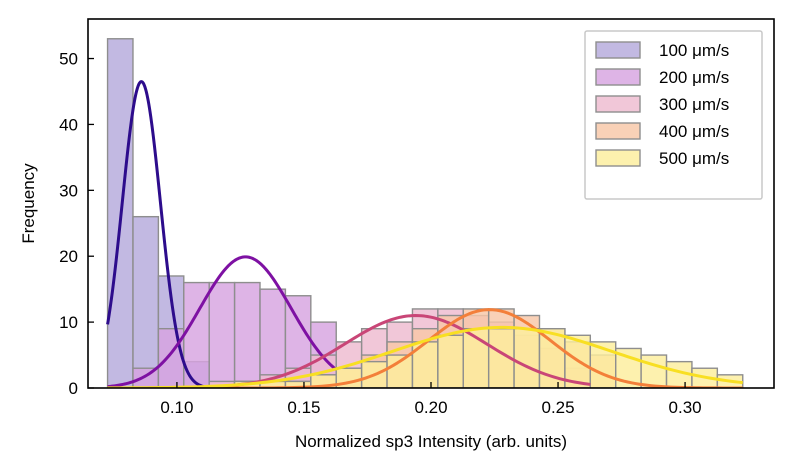  I want to click on legend-swatch-s2, so click(618, 77).